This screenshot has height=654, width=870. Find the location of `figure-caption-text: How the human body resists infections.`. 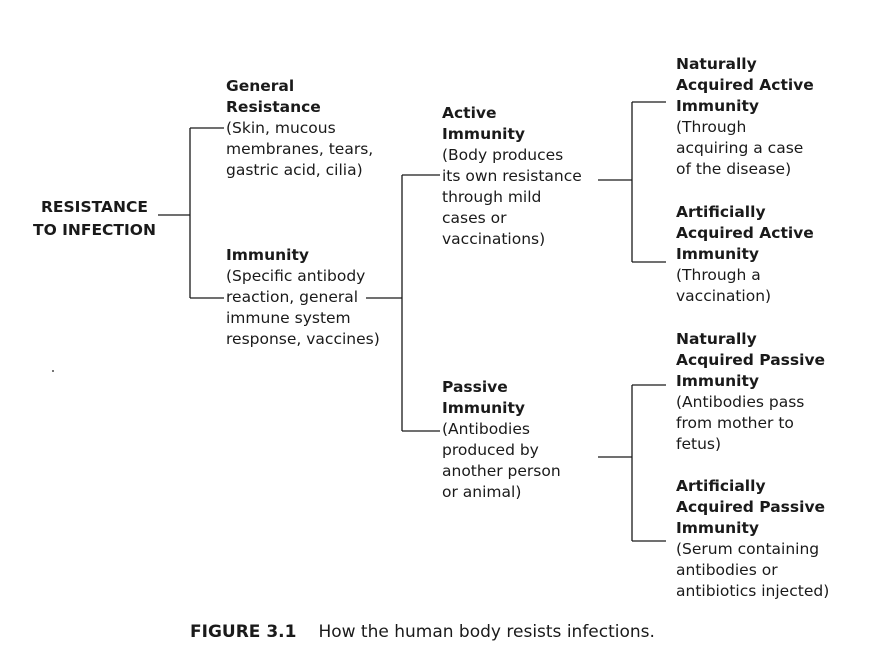

figure-caption-text: How the human body resists infections. is located at coordinates (486, 632).